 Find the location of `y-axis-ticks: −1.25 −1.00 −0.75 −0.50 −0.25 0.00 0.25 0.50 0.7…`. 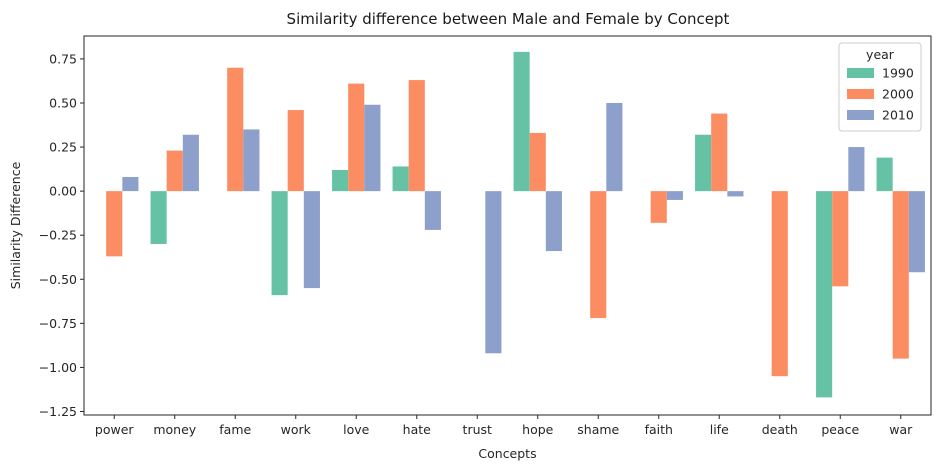

y-axis-ticks: −1.25 −1.00 −0.75 −0.50 −0.25 0.00 0.25 0.50 0.7… is located at coordinates (61, 235).